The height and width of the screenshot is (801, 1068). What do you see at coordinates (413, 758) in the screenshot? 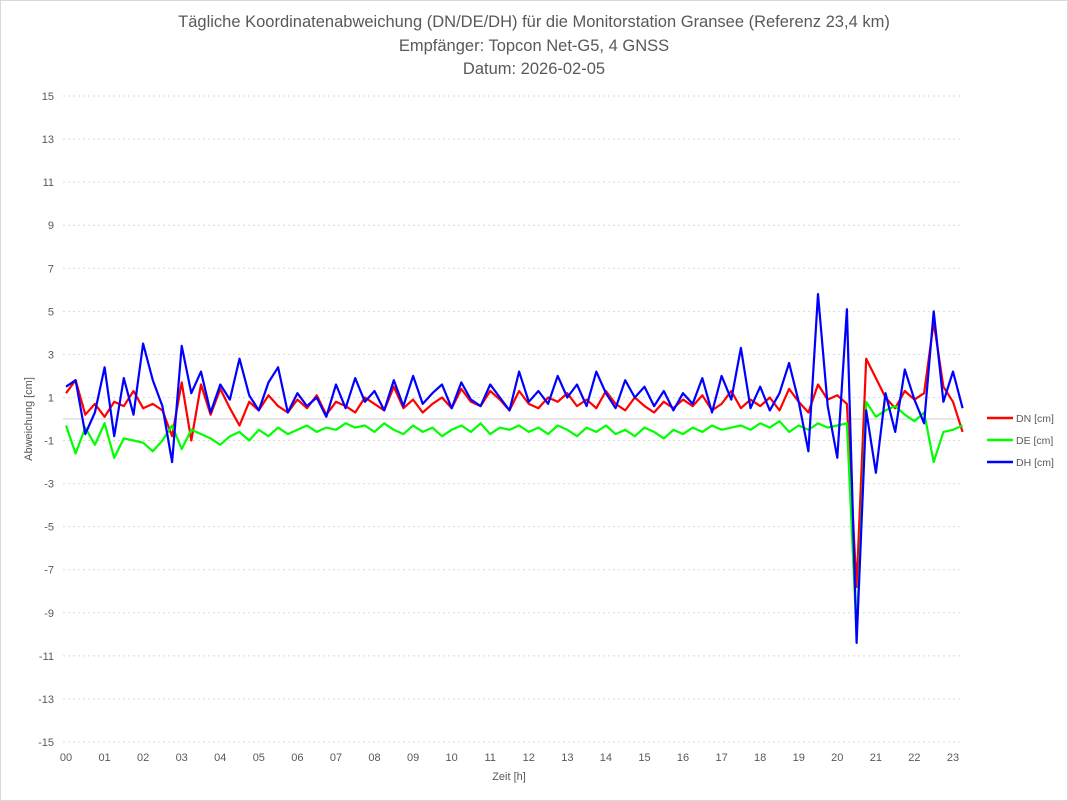
I see `x-tick-label: 09` at bounding box center [413, 758].